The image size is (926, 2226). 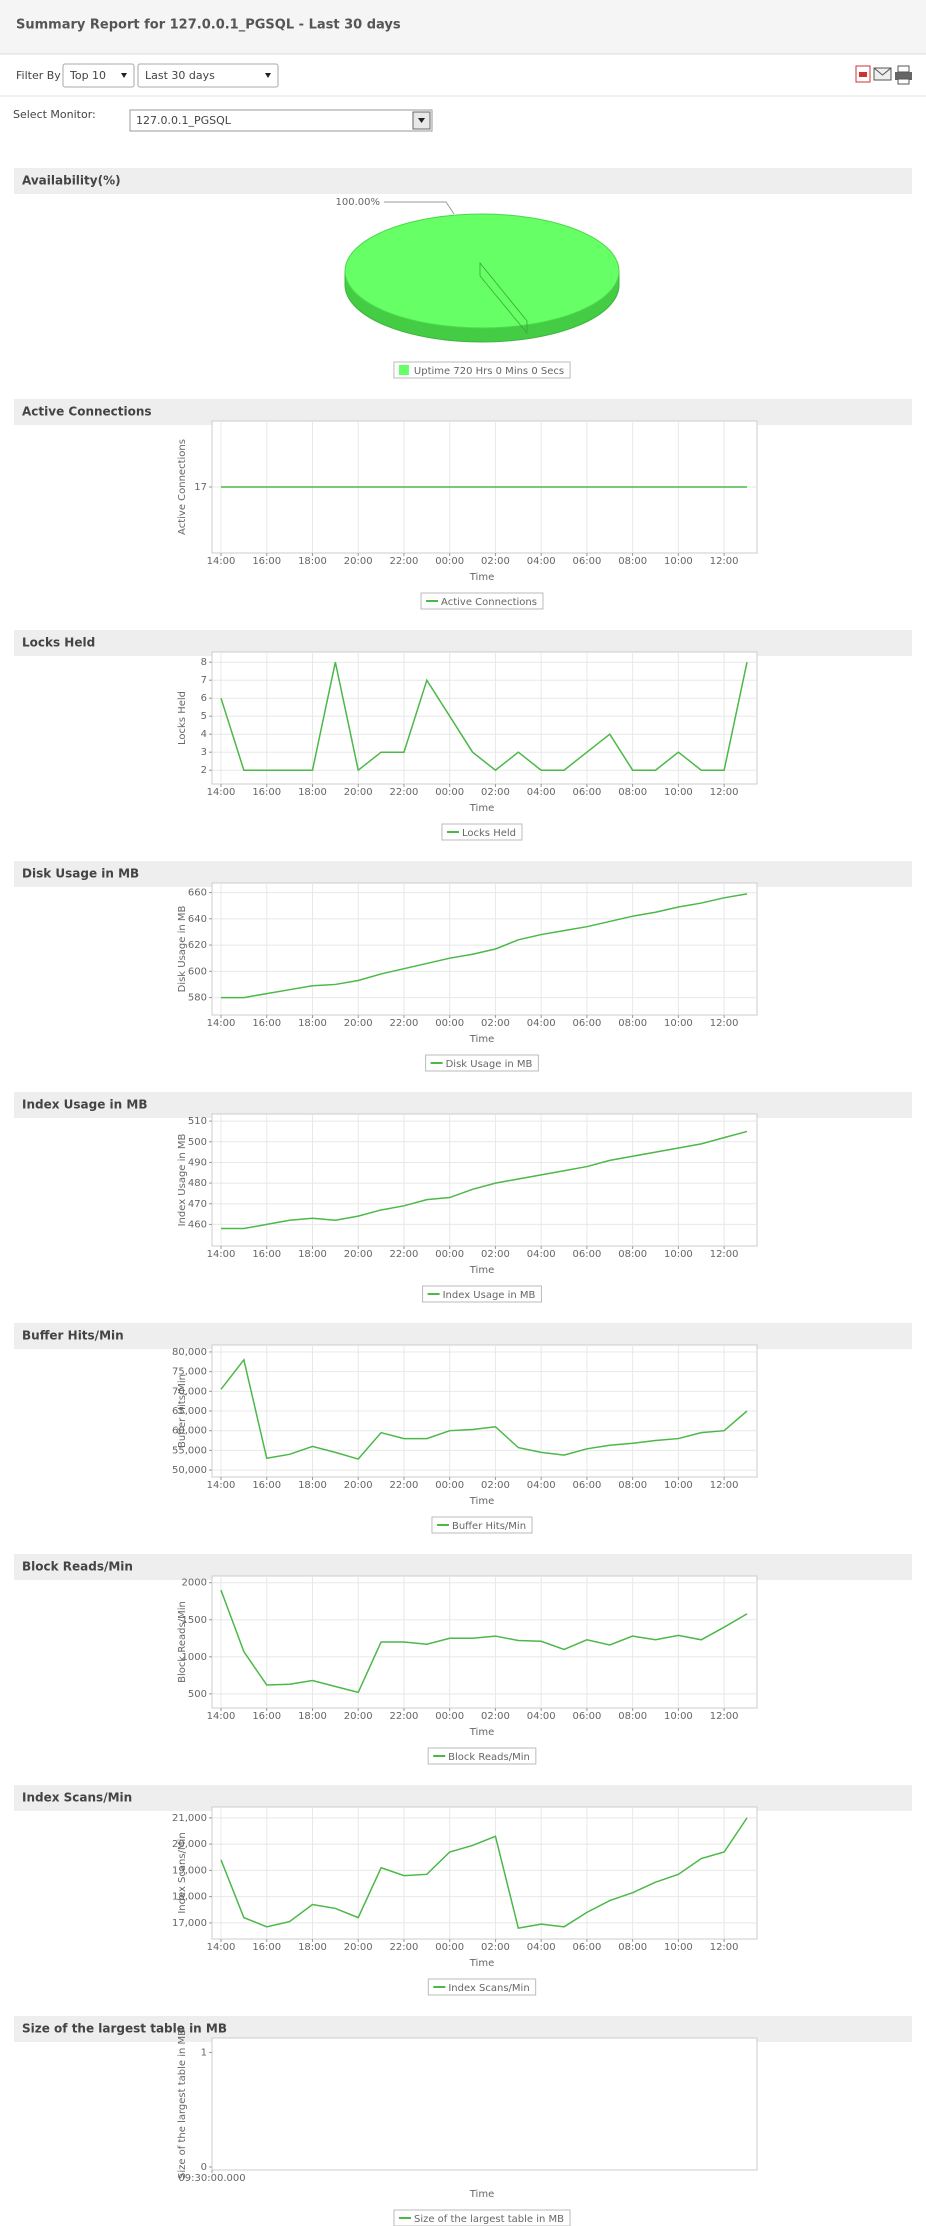 What do you see at coordinates (489, 1295) in the screenshot?
I see `legend-label: Index Usage in MB` at bounding box center [489, 1295].